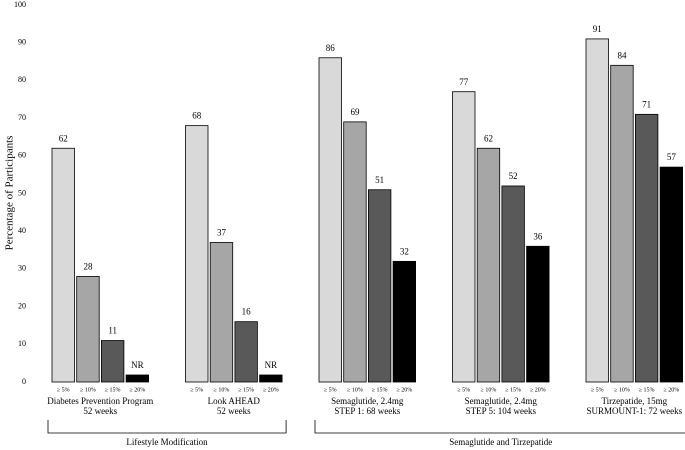  What do you see at coordinates (112, 331) in the screenshot?
I see `value-label: 11` at bounding box center [112, 331].